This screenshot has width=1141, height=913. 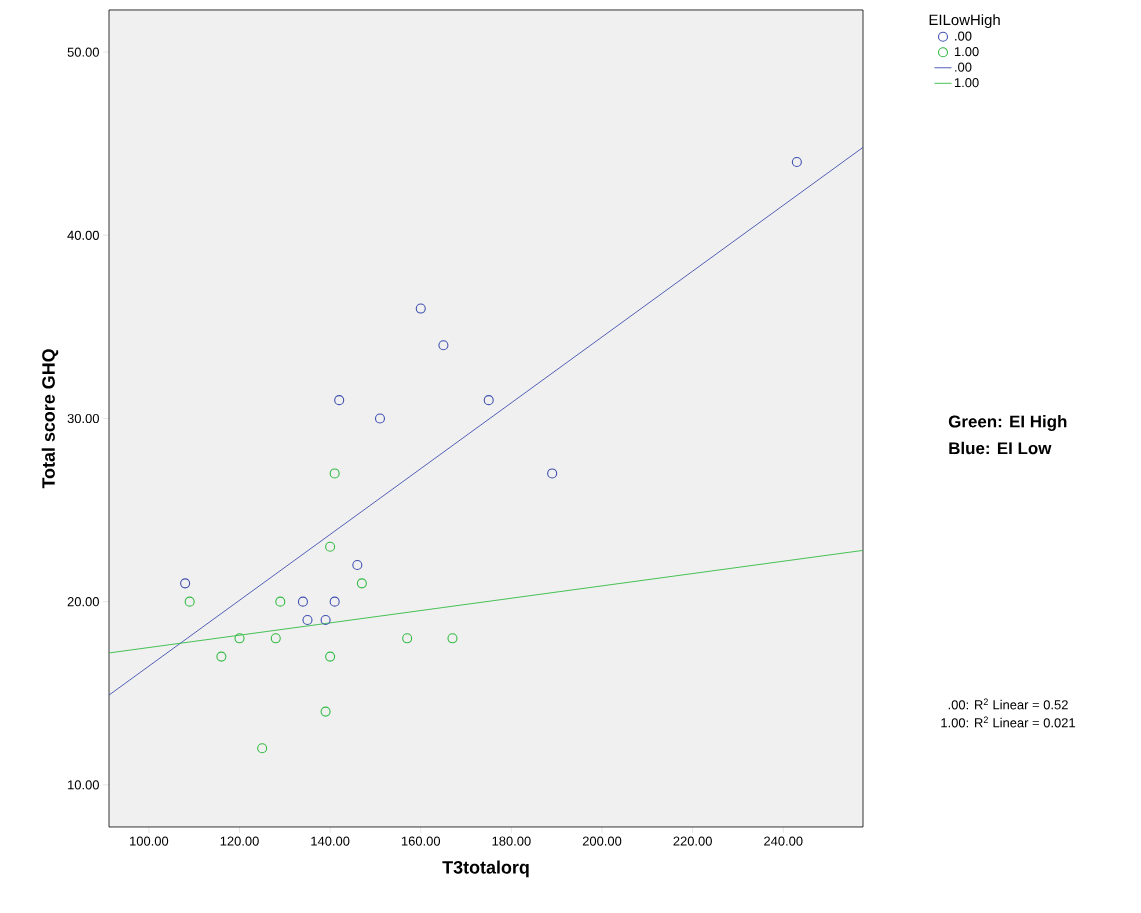 I want to click on y-tick-label: 30.00, so click(x=83, y=418).